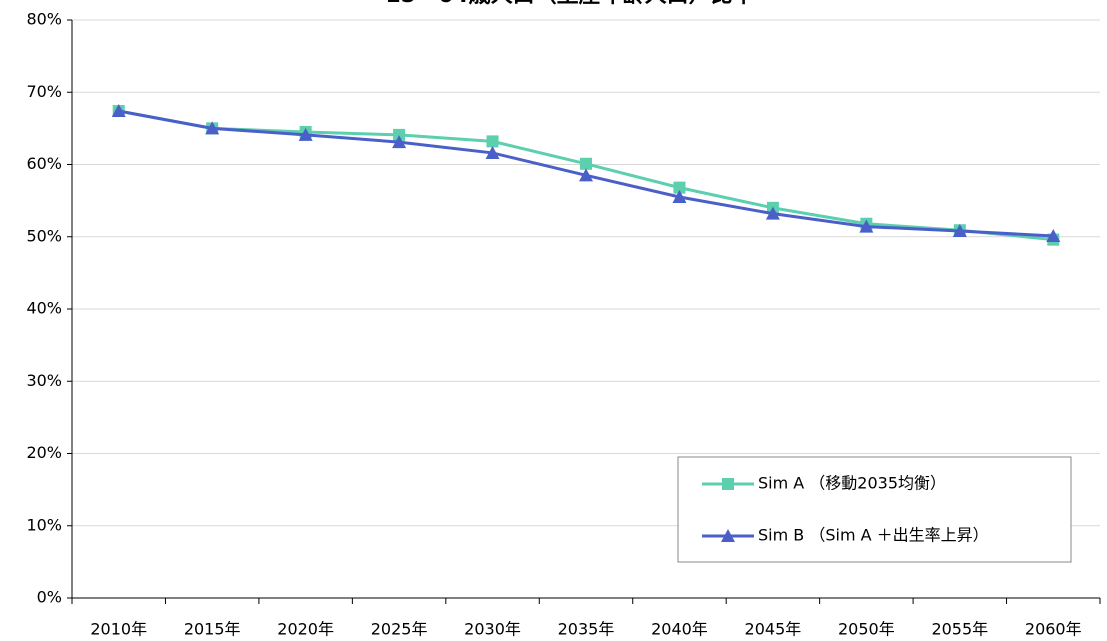 The image size is (1107, 641). What do you see at coordinates (773, 629) in the screenshot?
I see `x-tick-label: 2045年` at bounding box center [773, 629].